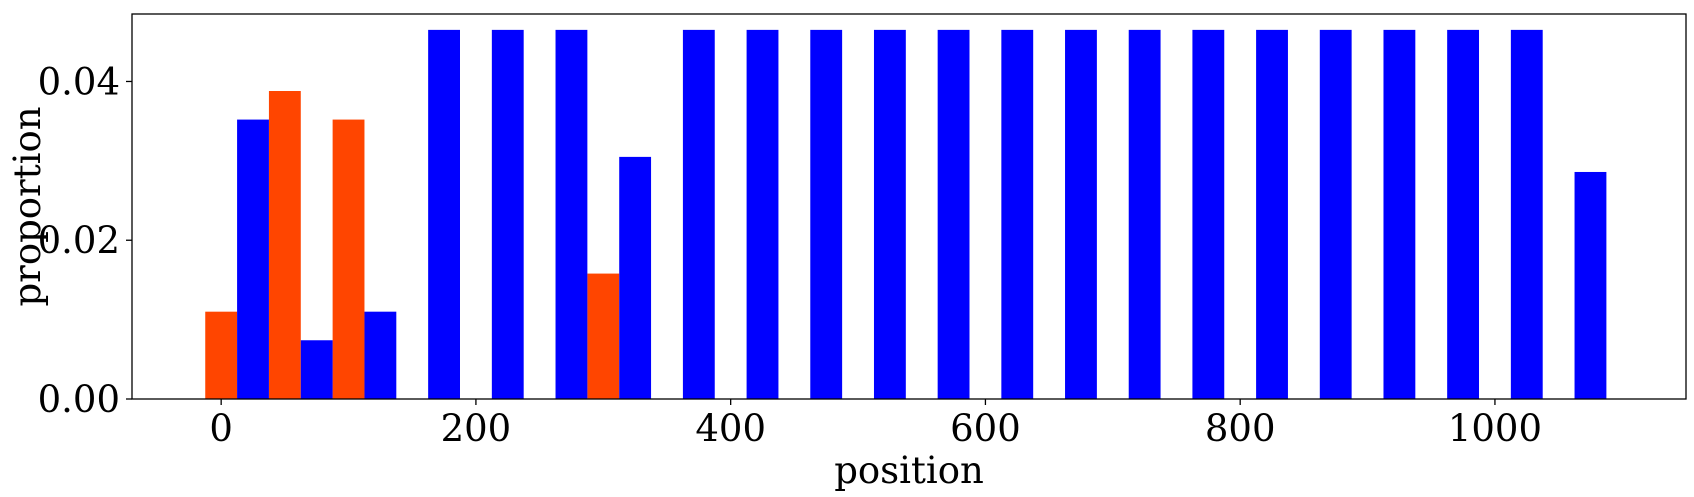 The image size is (1694, 497). Describe the element at coordinates (1495, 428) in the screenshot. I see `x-tick-label: 1000` at that location.